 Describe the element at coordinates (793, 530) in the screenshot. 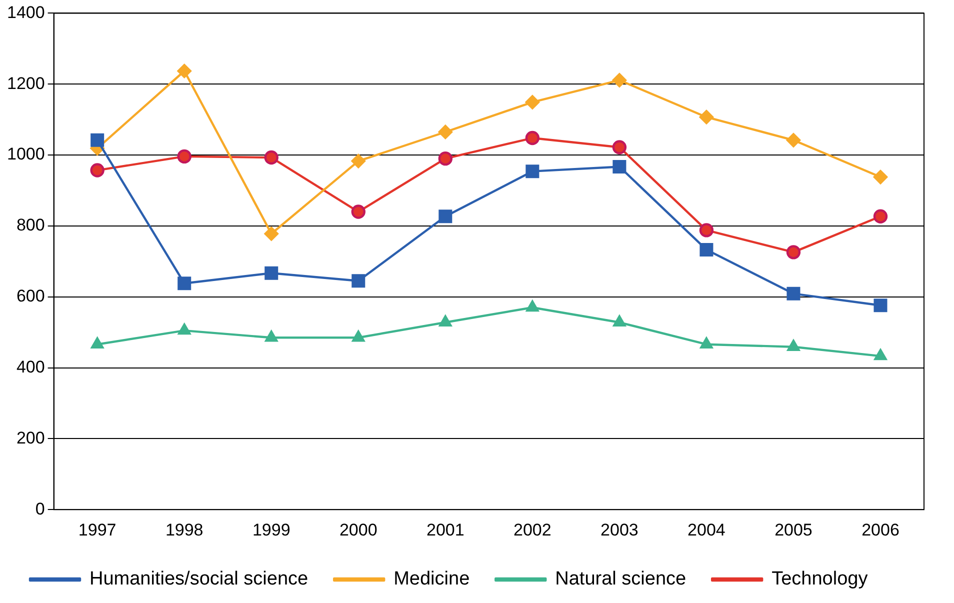

I see `x-tick-label: 2005` at that location.